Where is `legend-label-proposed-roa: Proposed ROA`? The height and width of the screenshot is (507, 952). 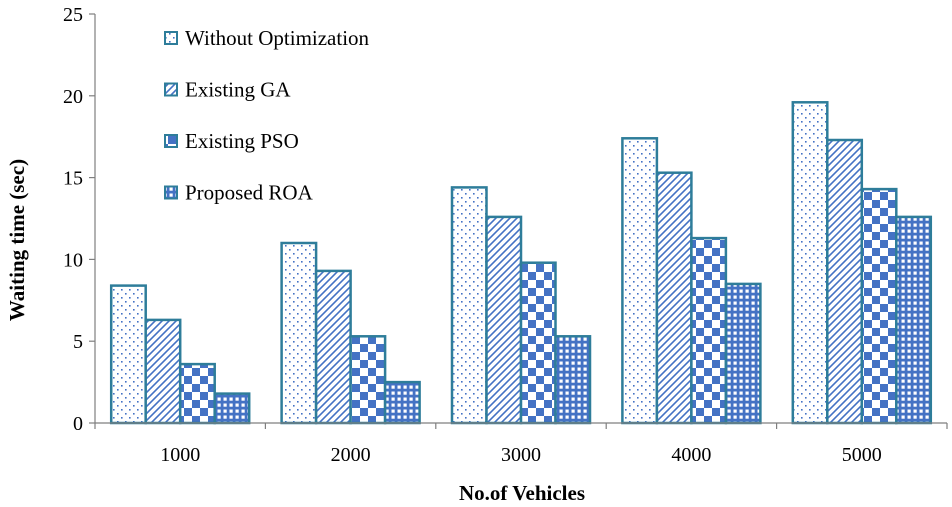 legend-label-proposed-roa: Proposed ROA is located at coordinates (249, 193).